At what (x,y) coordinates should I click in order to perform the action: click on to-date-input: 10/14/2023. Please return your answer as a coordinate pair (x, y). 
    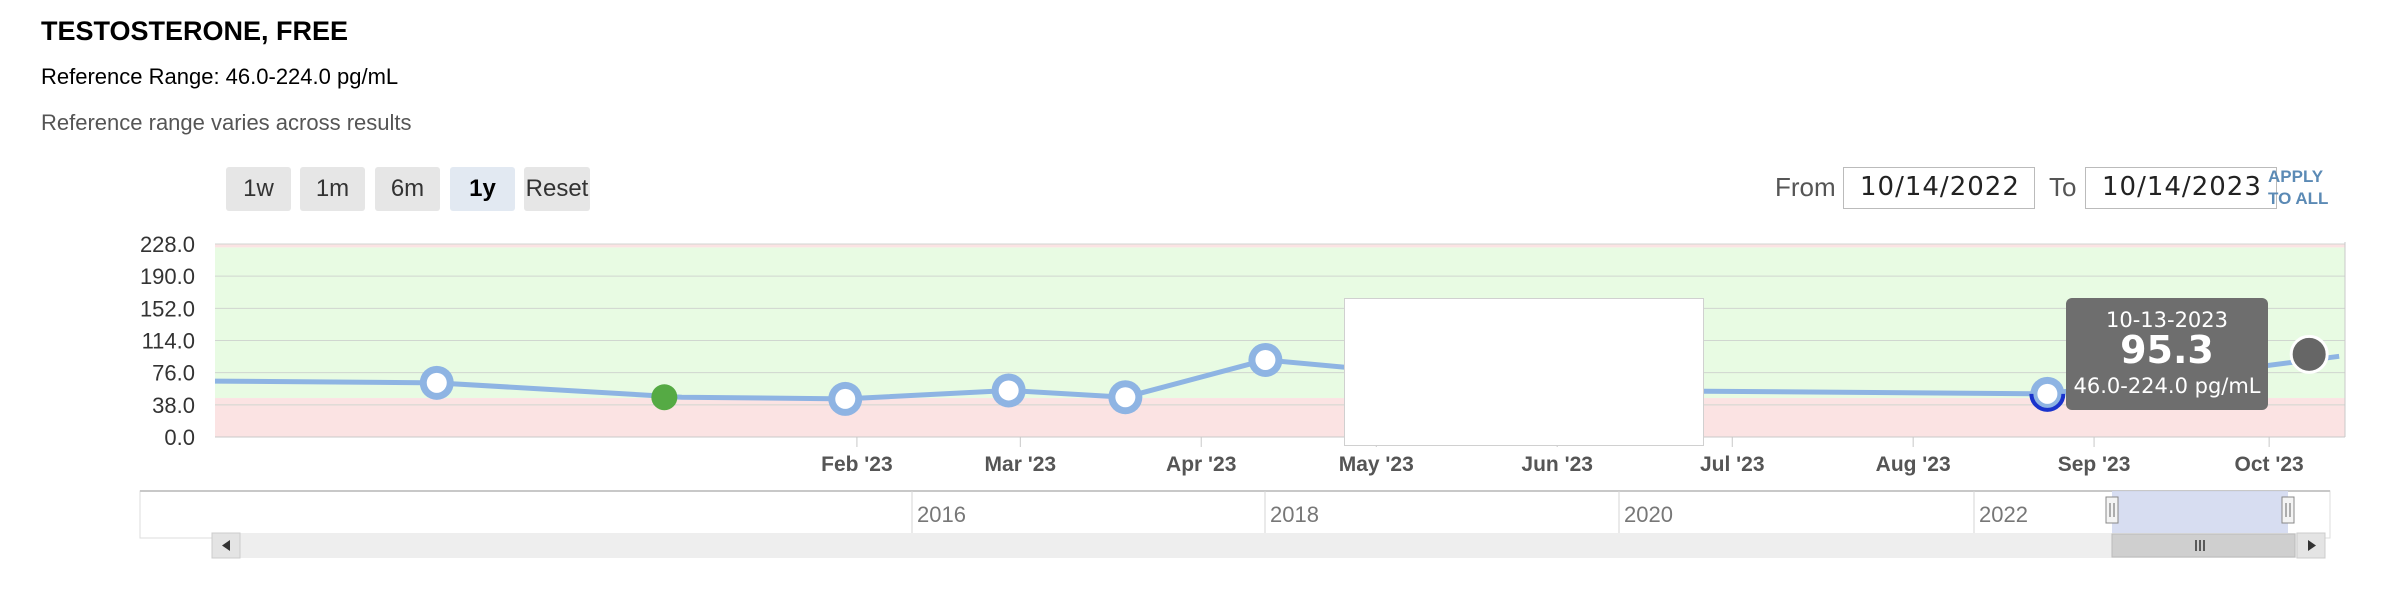
    Looking at the image, I should click on (2181, 188).